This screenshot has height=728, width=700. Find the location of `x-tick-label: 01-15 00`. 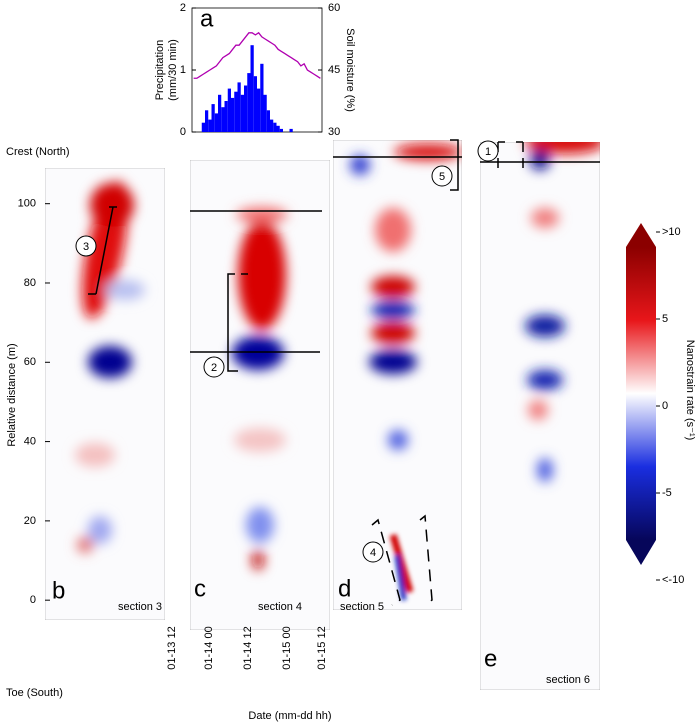

x-tick-label: 01-15 00 is located at coordinates (287, 647).